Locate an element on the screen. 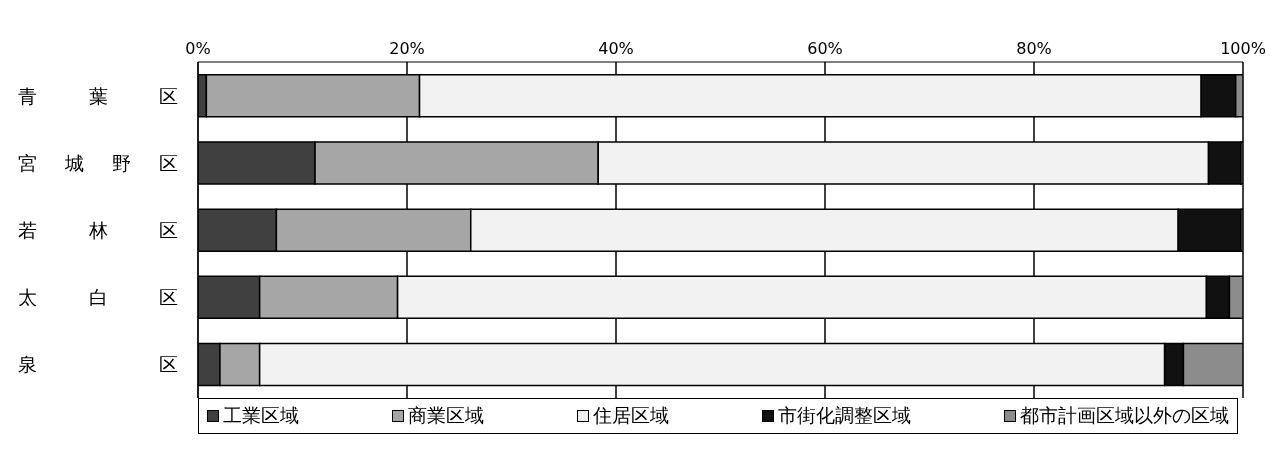 The height and width of the screenshot is (451, 1285). y-tick-label: 宮城野区 is located at coordinates (98, 162).